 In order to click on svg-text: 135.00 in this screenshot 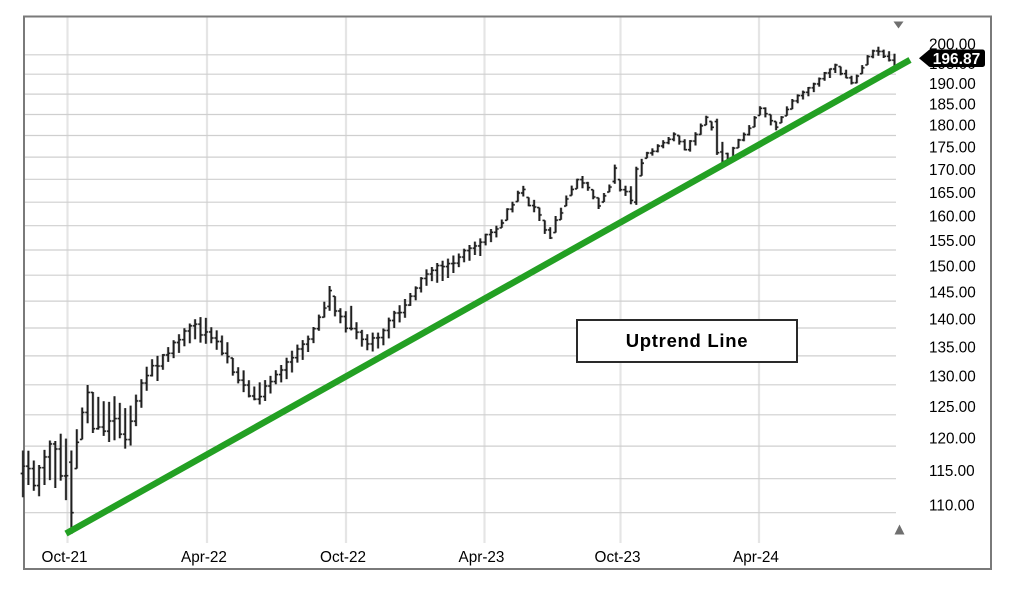, I will do `click(952, 348)`.